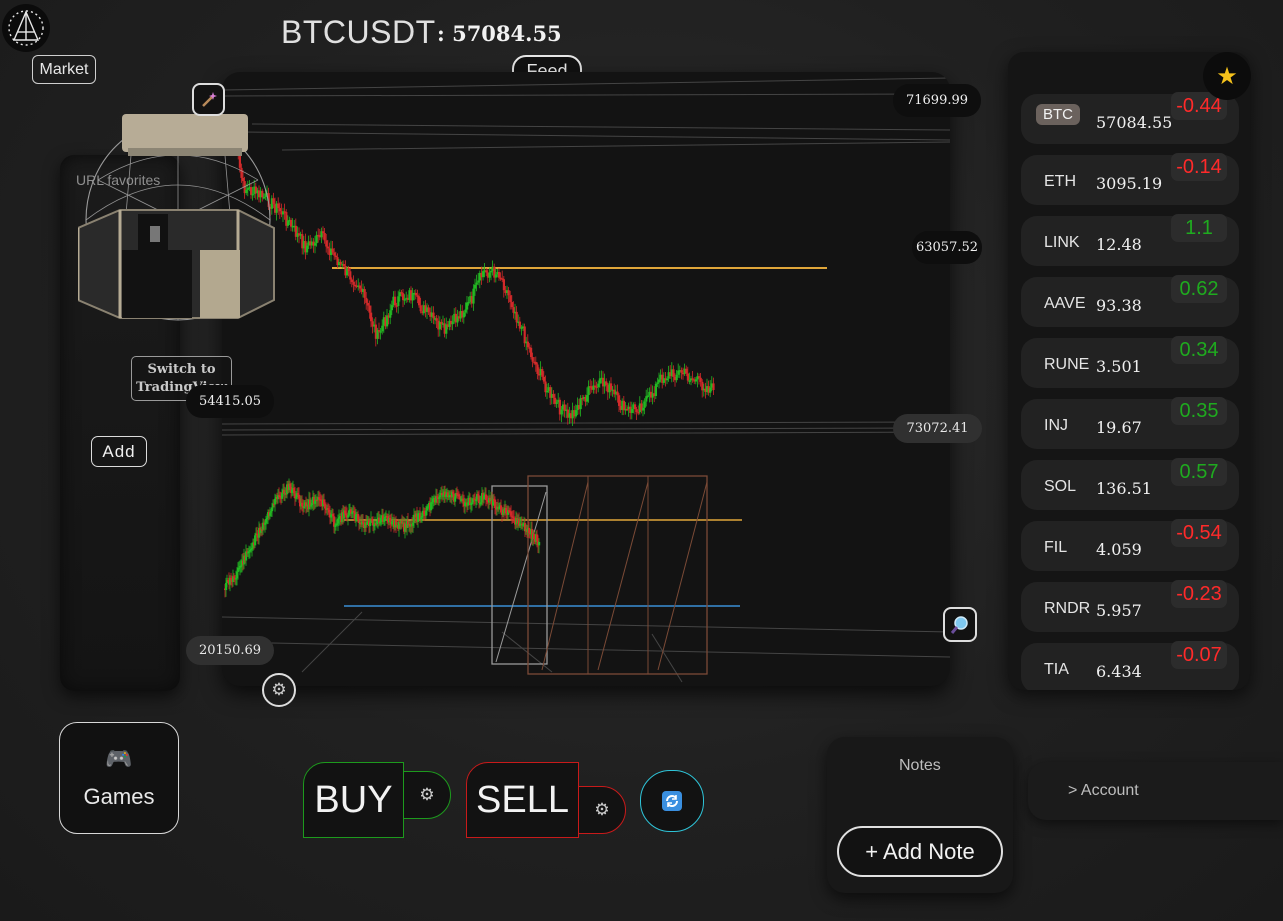 This screenshot has height=921, width=1283. Describe the element at coordinates (1130, 484) in the screenshot. I see `watchlist-row-sol: SOL 136.51 0.57` at that location.